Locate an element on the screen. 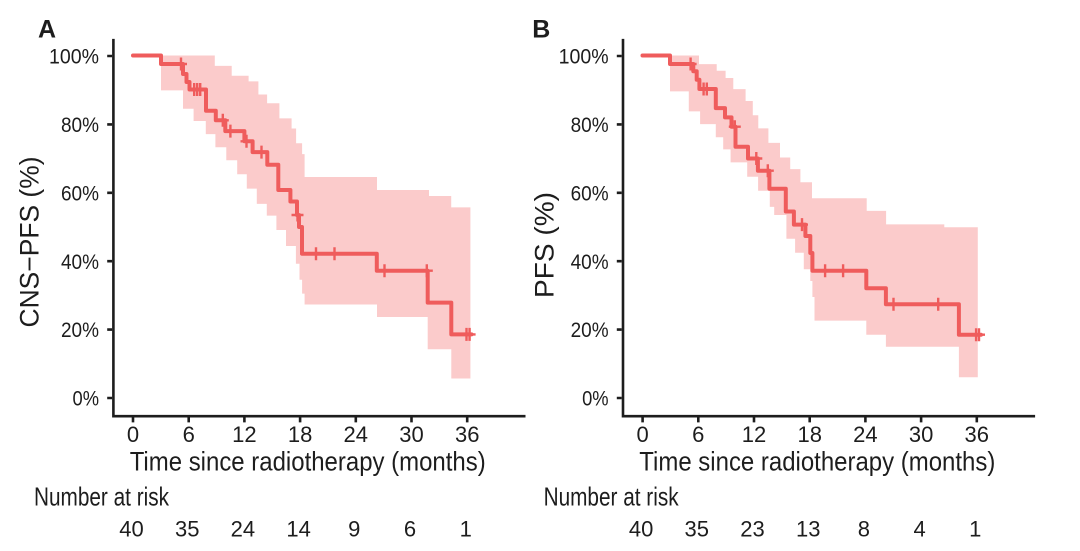  svg-text: B is located at coordinates (541, 29).